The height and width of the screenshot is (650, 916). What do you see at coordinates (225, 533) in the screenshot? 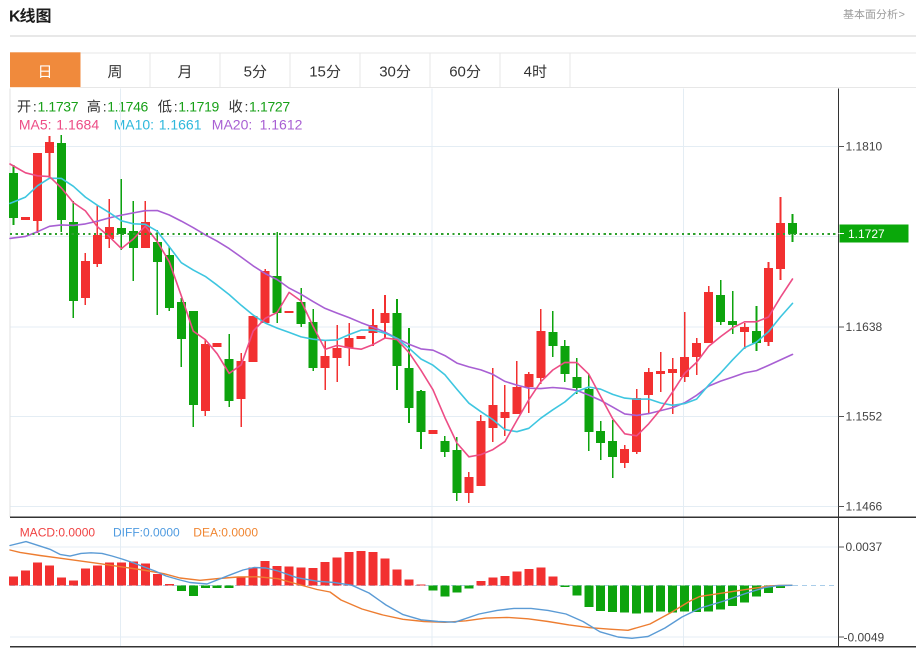
I see `svg-text: DEA:0.0000` at bounding box center [225, 533].